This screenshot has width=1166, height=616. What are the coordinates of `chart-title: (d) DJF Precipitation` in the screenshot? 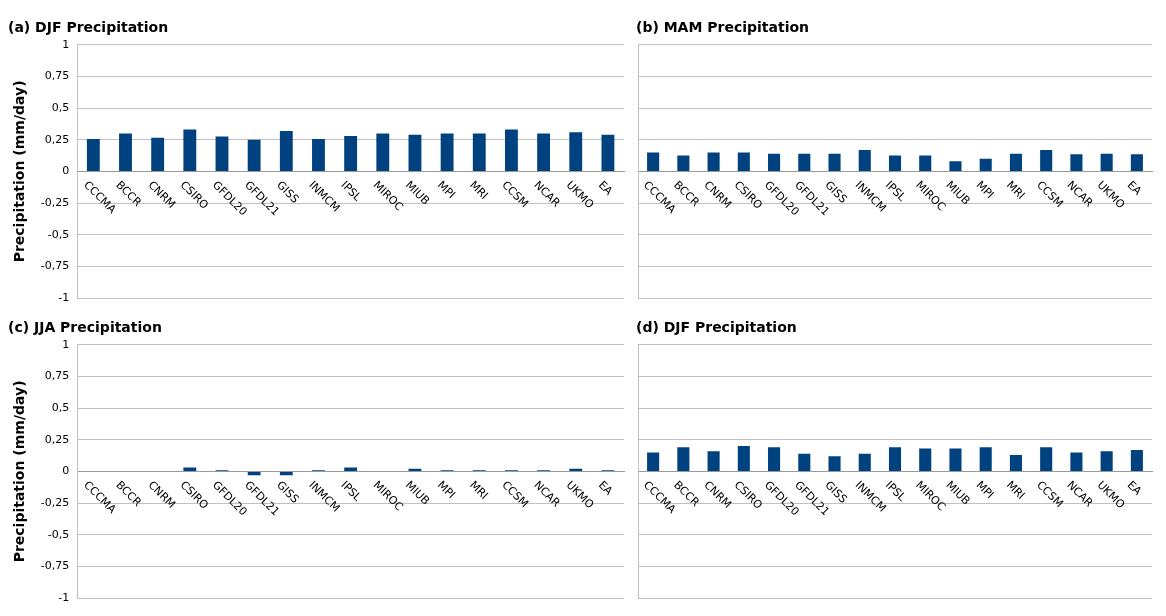 It's located at (716, 327).